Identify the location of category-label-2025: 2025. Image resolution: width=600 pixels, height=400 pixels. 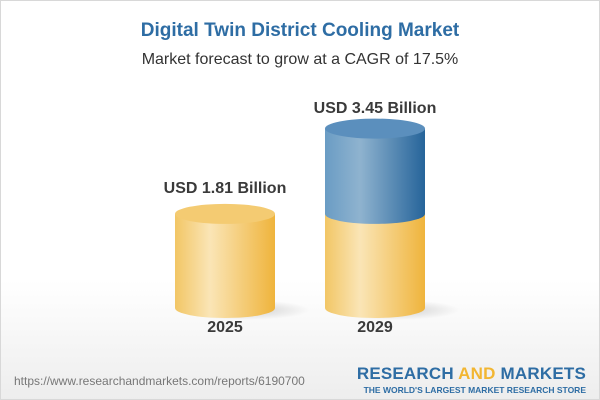
(225, 327).